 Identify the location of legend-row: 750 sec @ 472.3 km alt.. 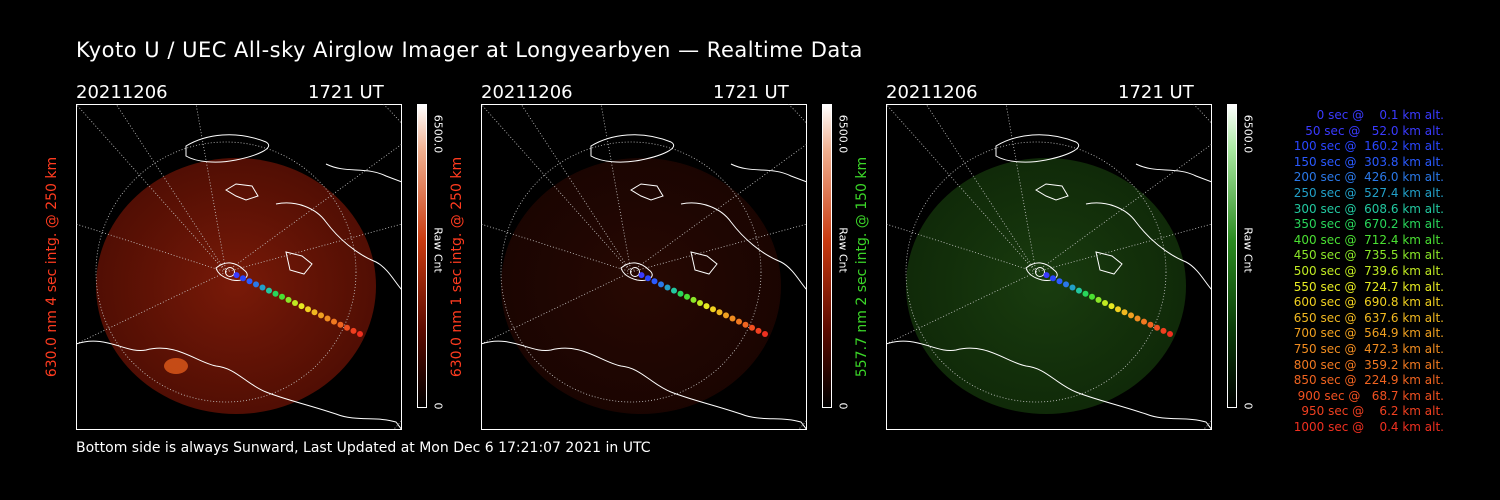
(1366, 348).